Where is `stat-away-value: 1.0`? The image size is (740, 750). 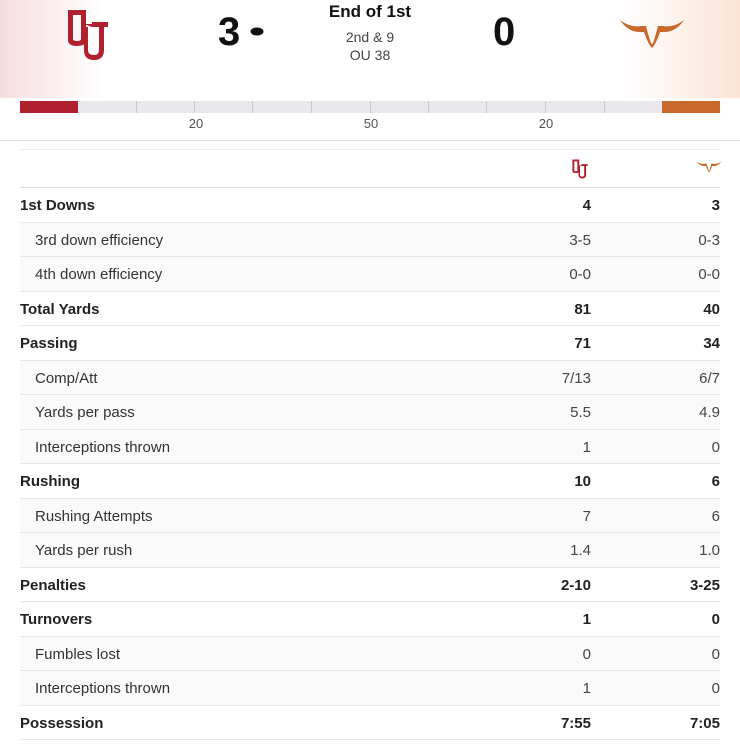
stat-away-value: 1.0 is located at coordinates (709, 550).